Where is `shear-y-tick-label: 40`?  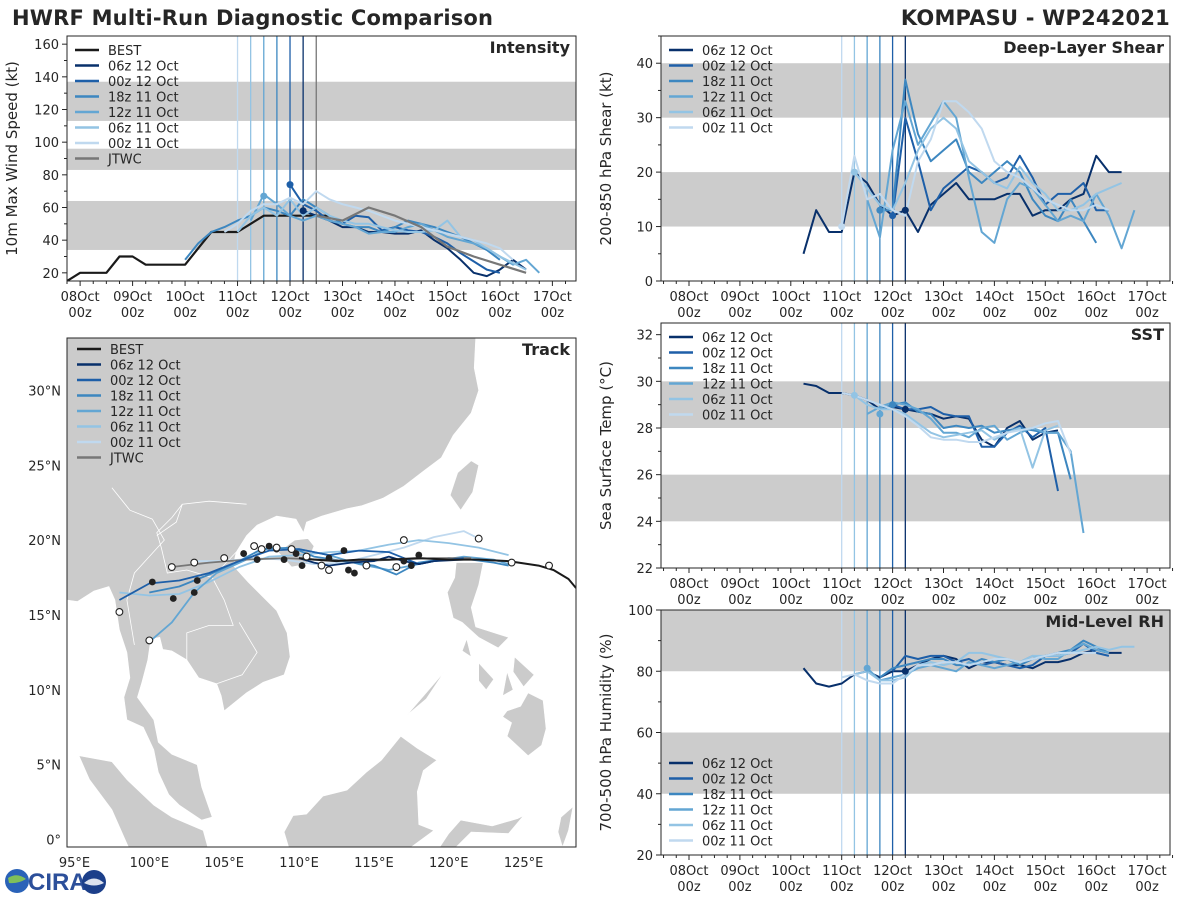
shear-y-tick-label: 40 is located at coordinates (644, 64).